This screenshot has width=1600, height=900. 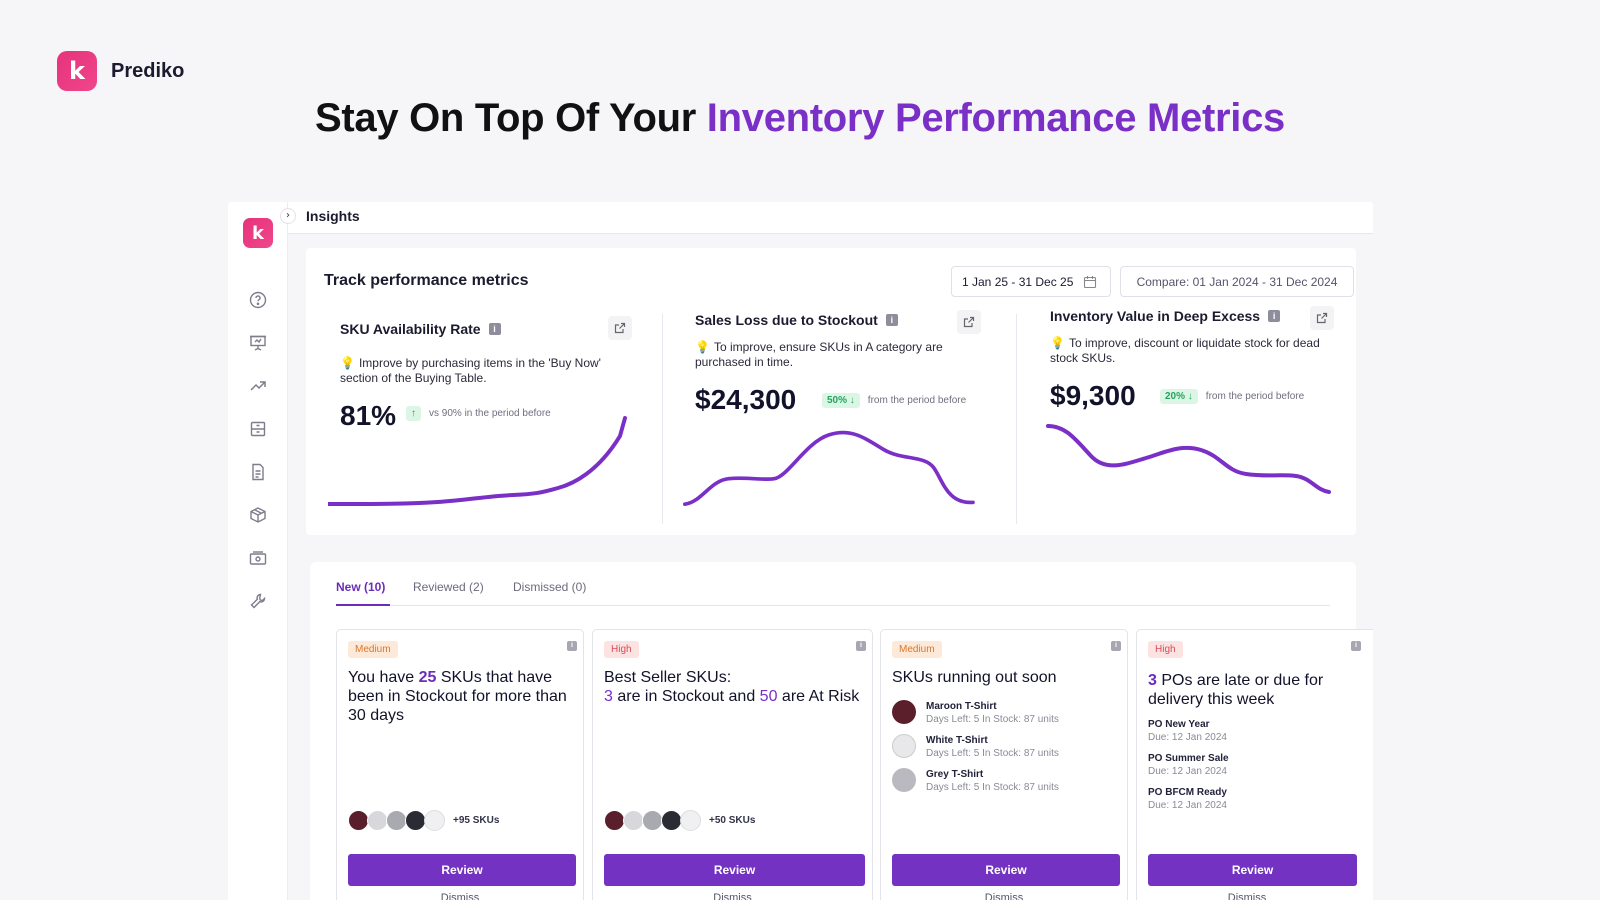 I want to click on sparkline-sku-availability, so click(x=477, y=461).